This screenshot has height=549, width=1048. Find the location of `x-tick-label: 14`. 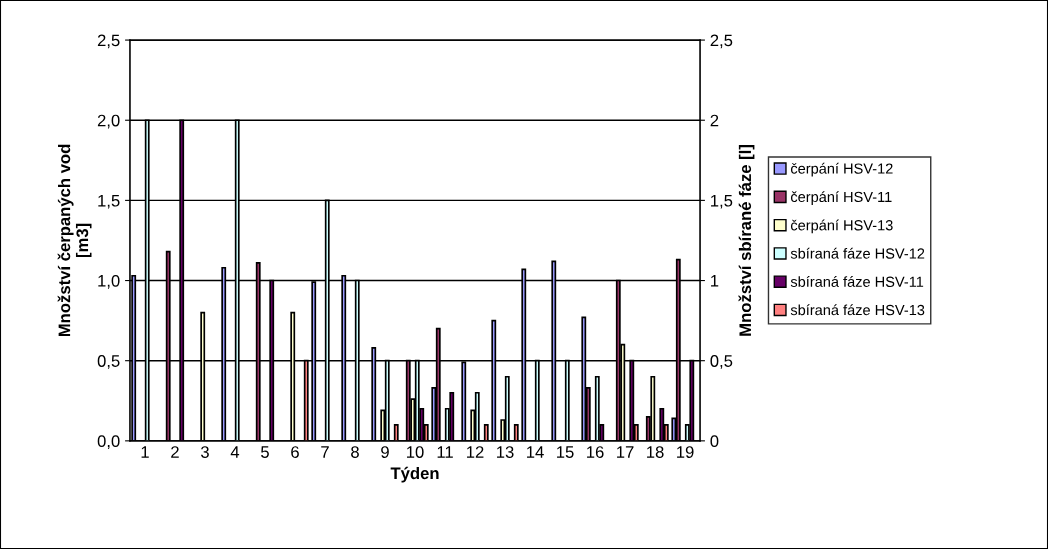

x-tick-label: 14 is located at coordinates (535, 452).